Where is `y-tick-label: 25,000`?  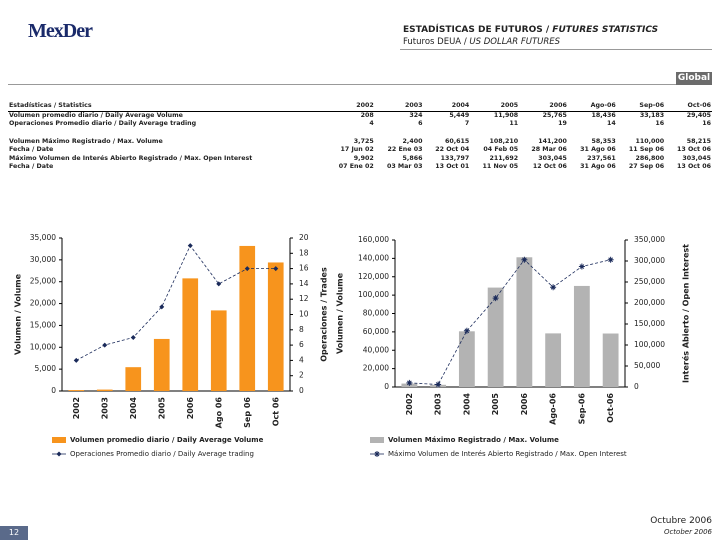
y-tick-label: 25,000 is located at coordinates (43, 281).